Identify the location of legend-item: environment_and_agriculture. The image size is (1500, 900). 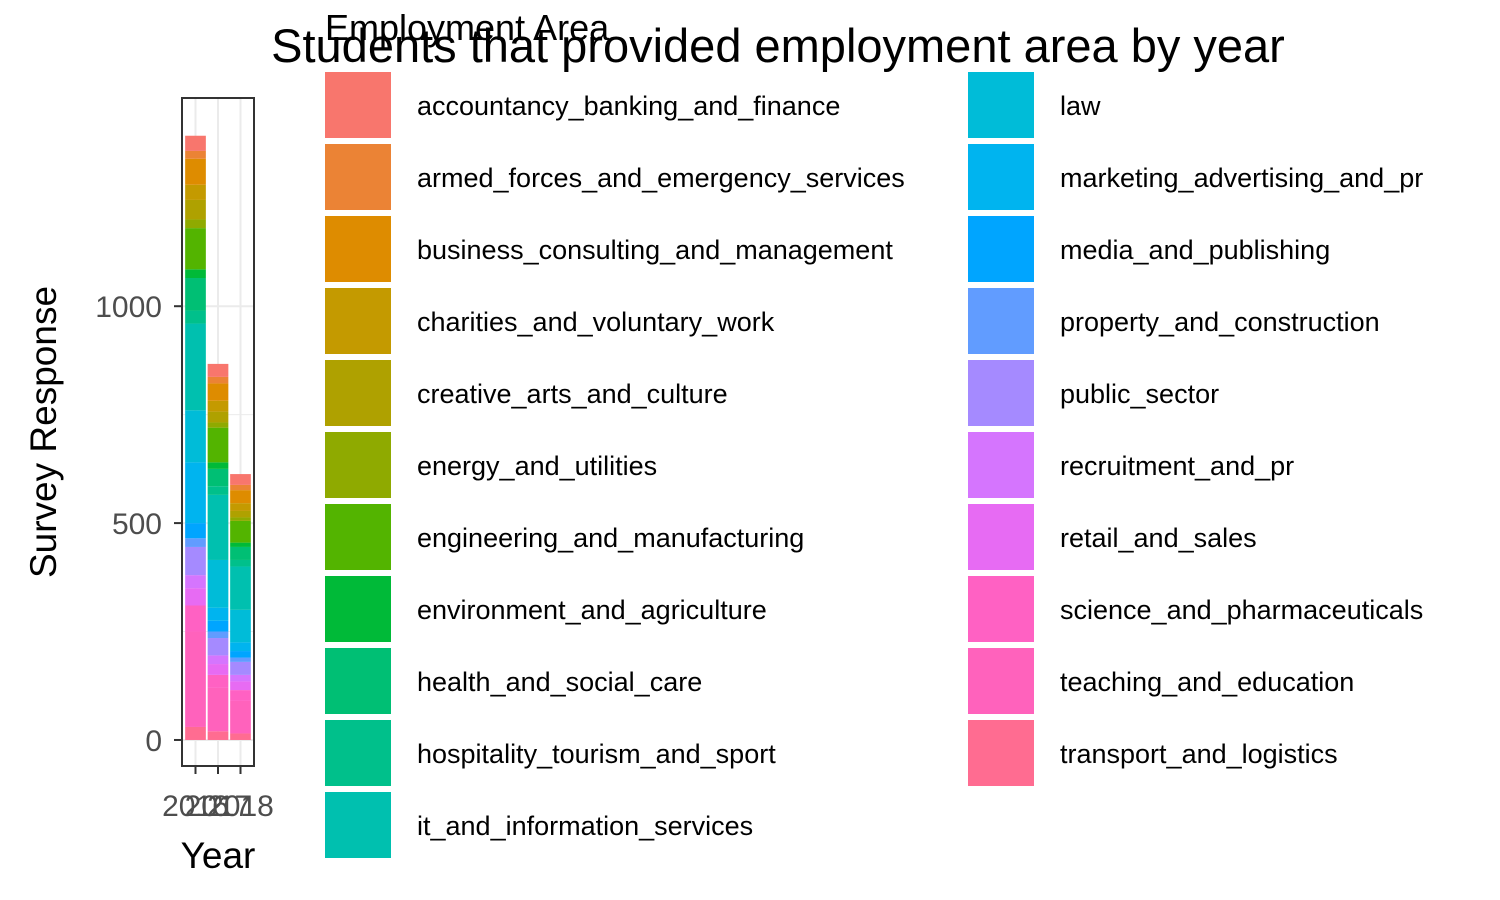
(546, 609).